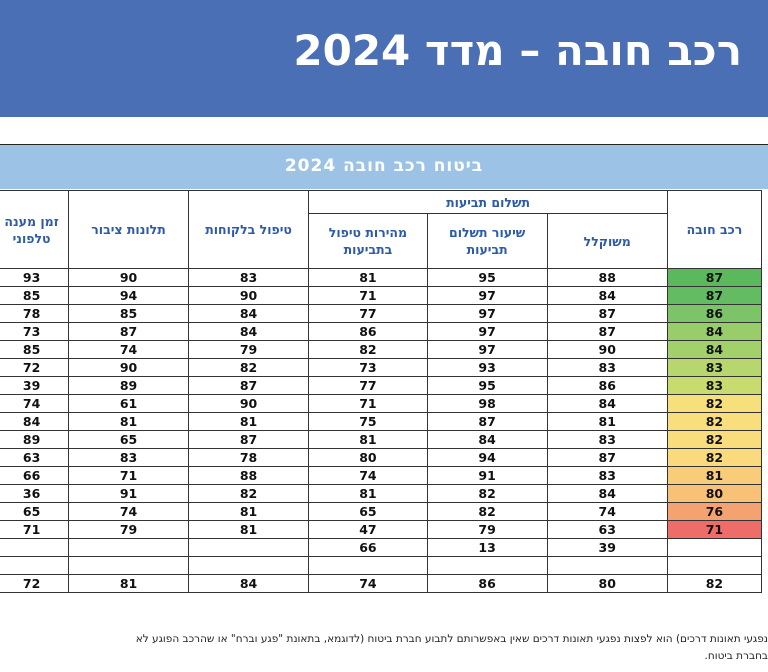  What do you see at coordinates (368, 529) in the screenshot?
I see `cell-claims-speed: 47` at bounding box center [368, 529].